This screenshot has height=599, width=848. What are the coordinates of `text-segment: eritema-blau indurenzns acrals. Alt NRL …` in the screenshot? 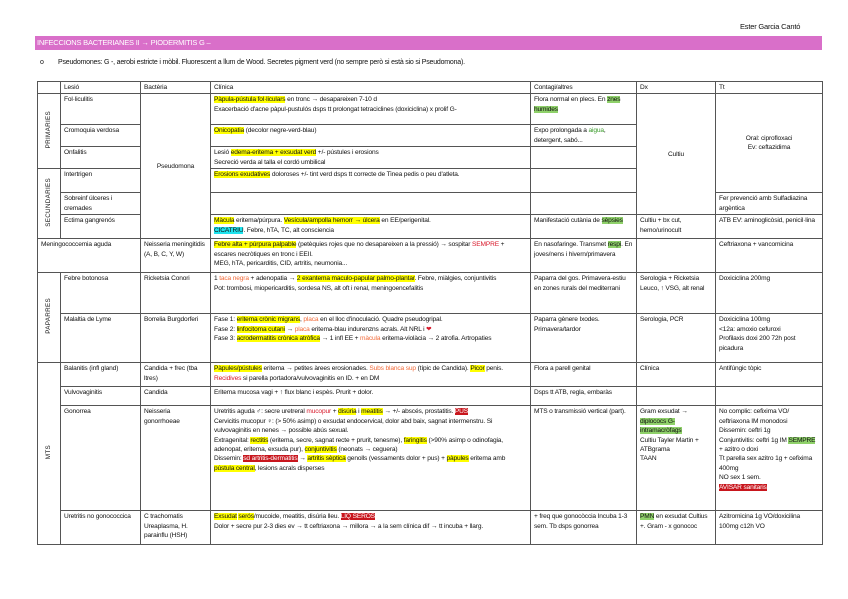 It's located at (368, 329).